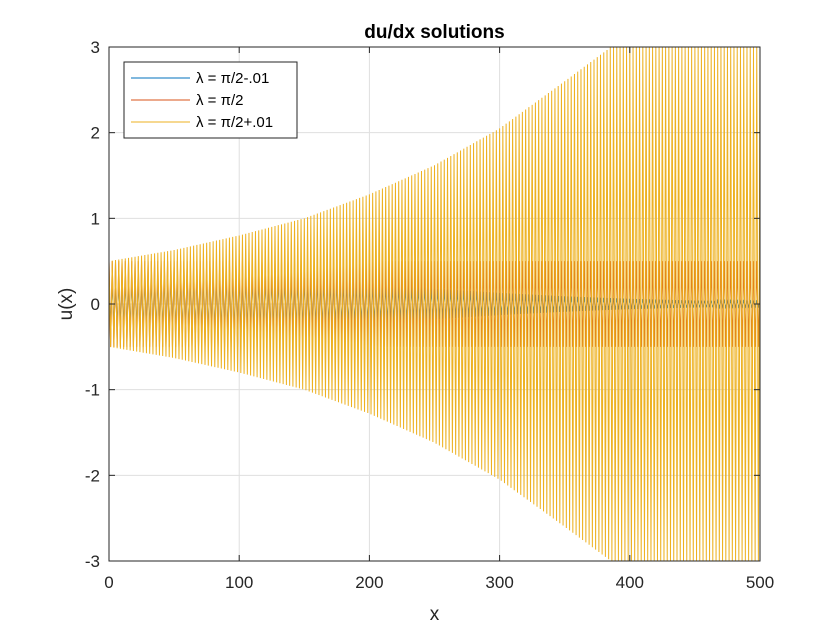 The width and height of the screenshot is (840, 635). I want to click on x-tick-label: 400, so click(630, 582).